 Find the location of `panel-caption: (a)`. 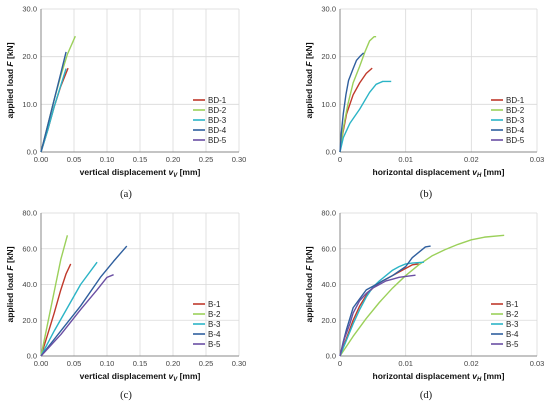

panel-caption: (a) is located at coordinates (126, 194).